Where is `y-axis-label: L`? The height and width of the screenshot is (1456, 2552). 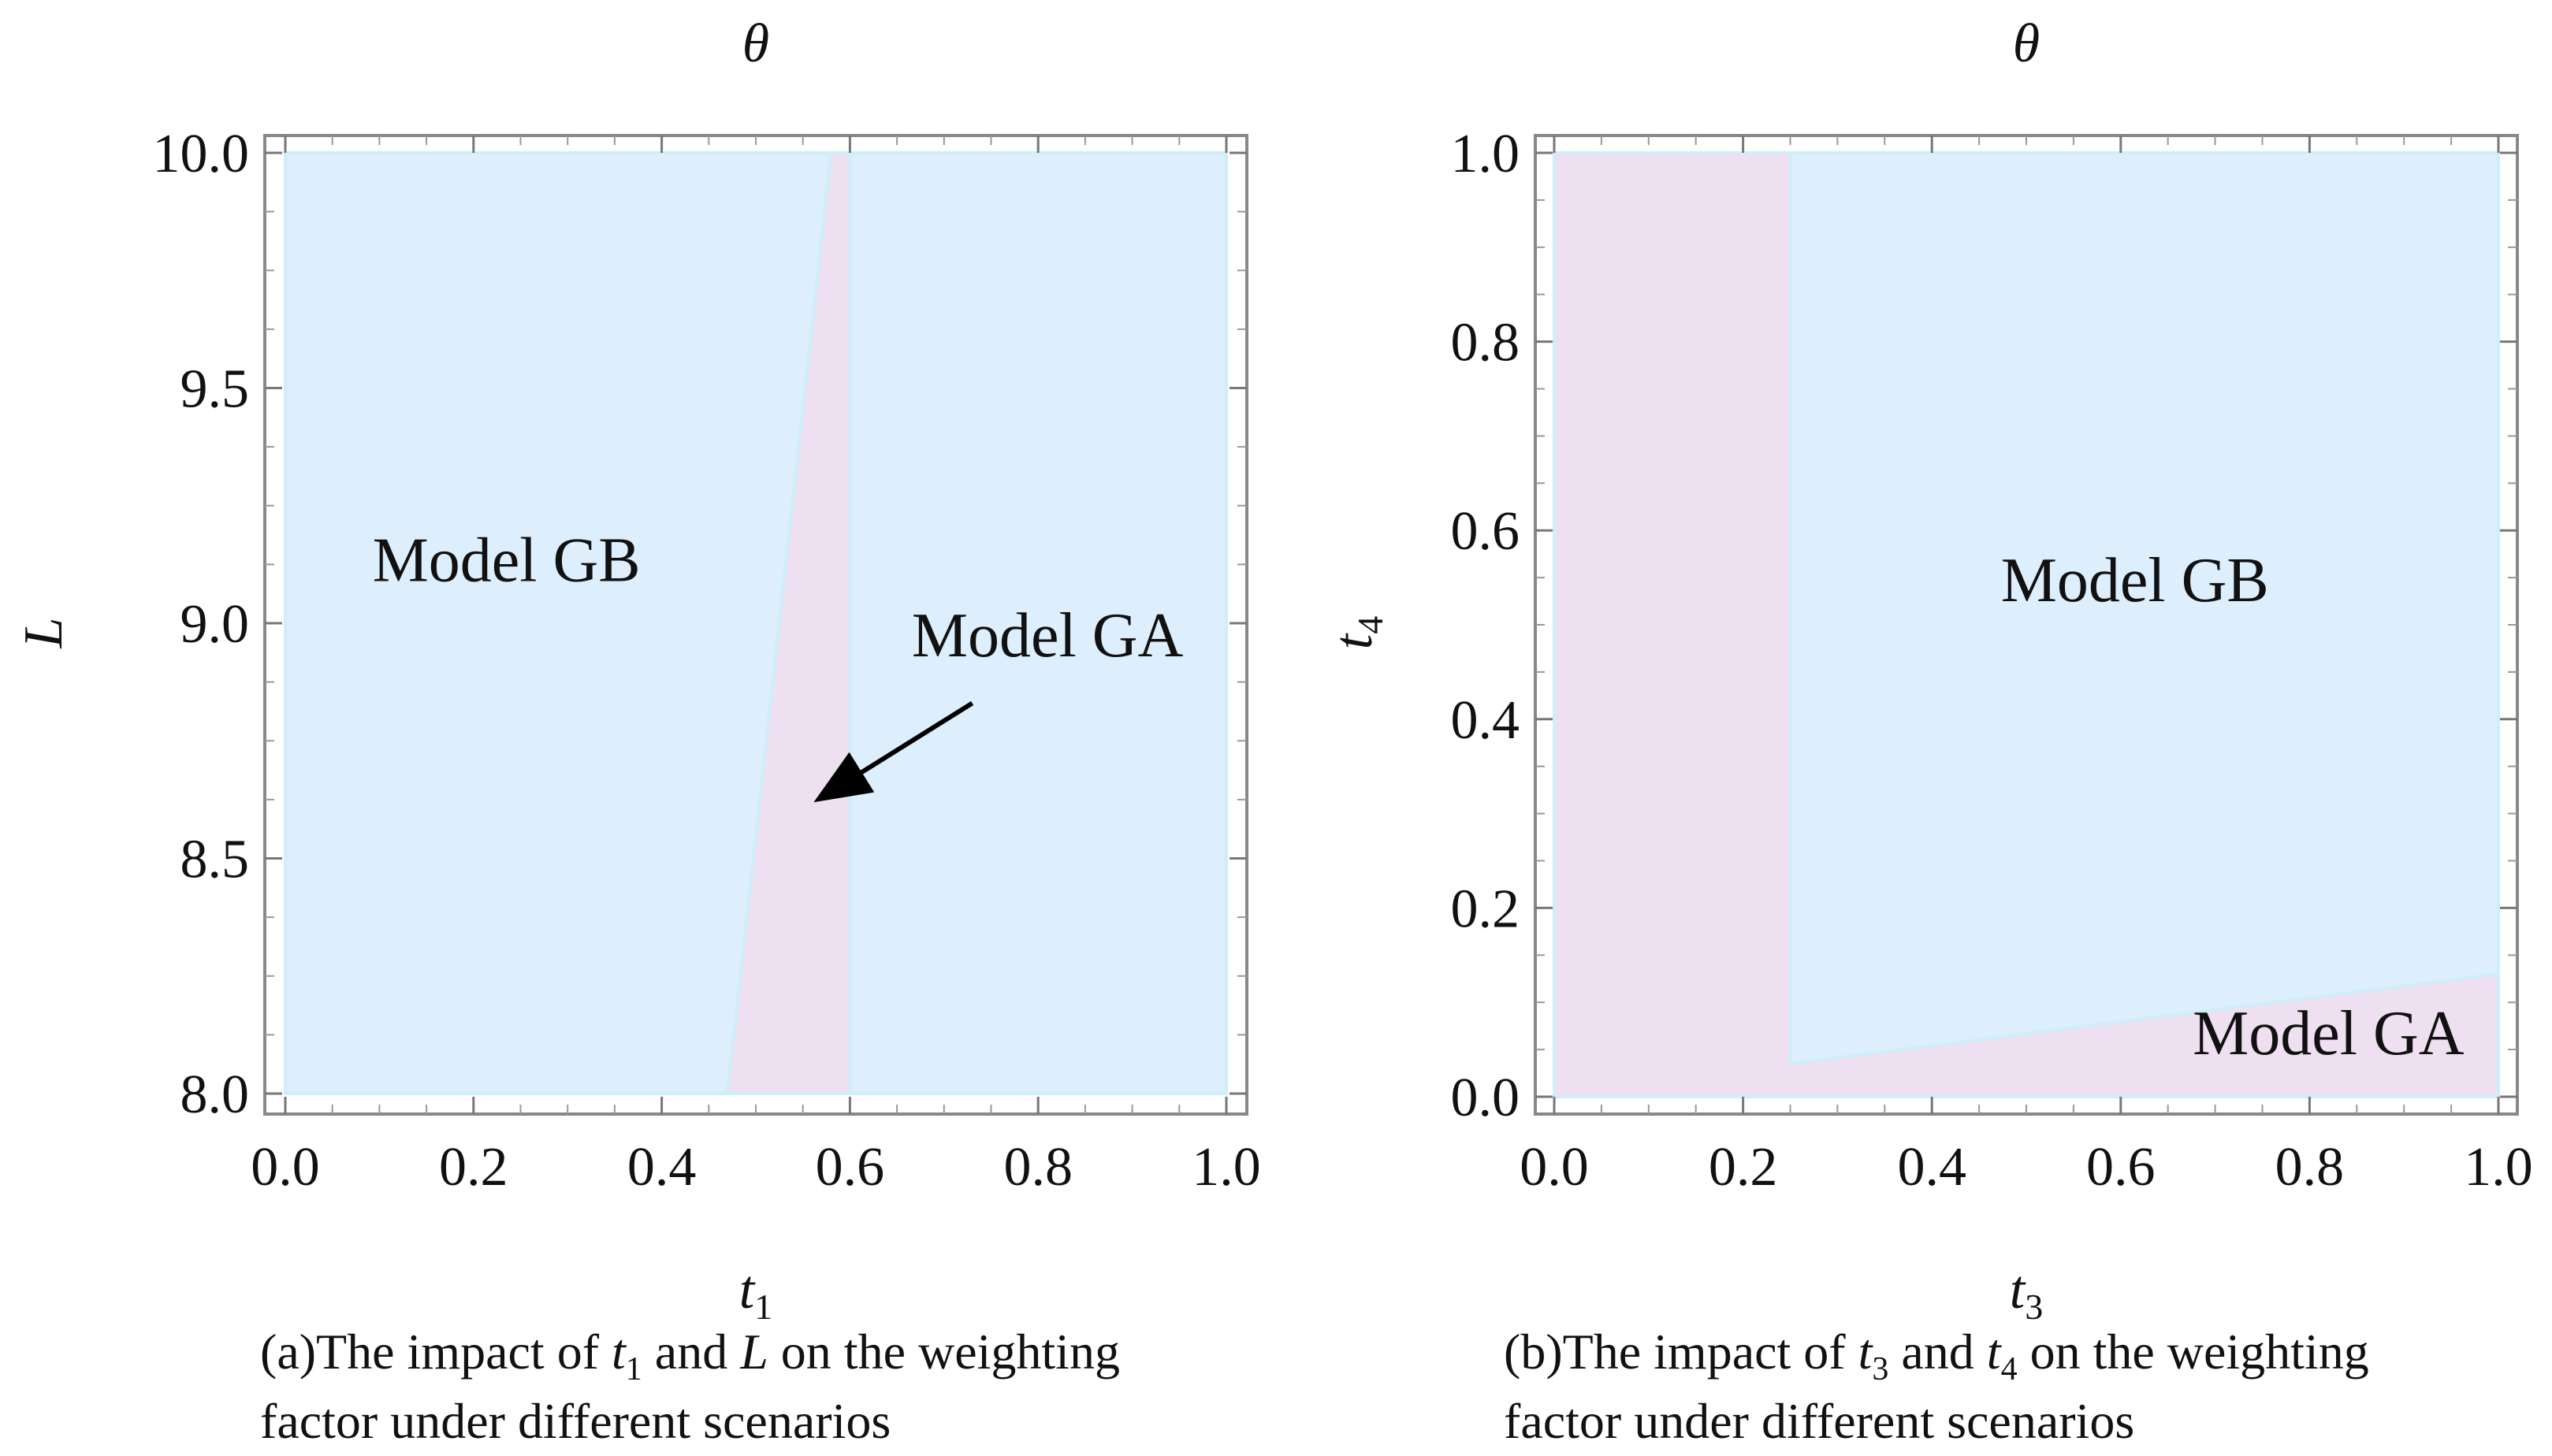
y-axis-label: L is located at coordinates (44, 633).